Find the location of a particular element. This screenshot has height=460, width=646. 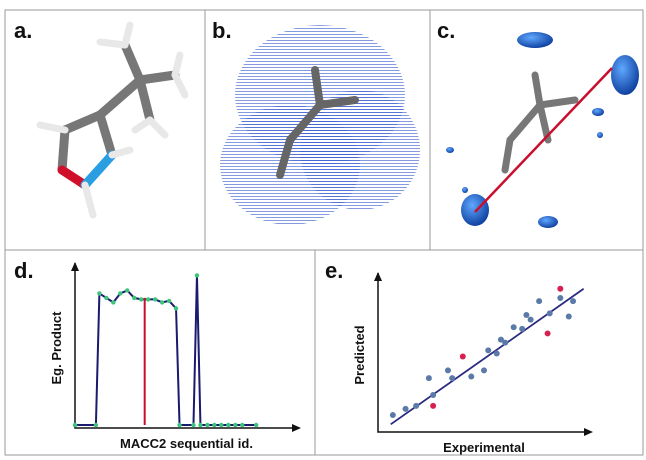

panel-label: b. is located at coordinates (222, 30).